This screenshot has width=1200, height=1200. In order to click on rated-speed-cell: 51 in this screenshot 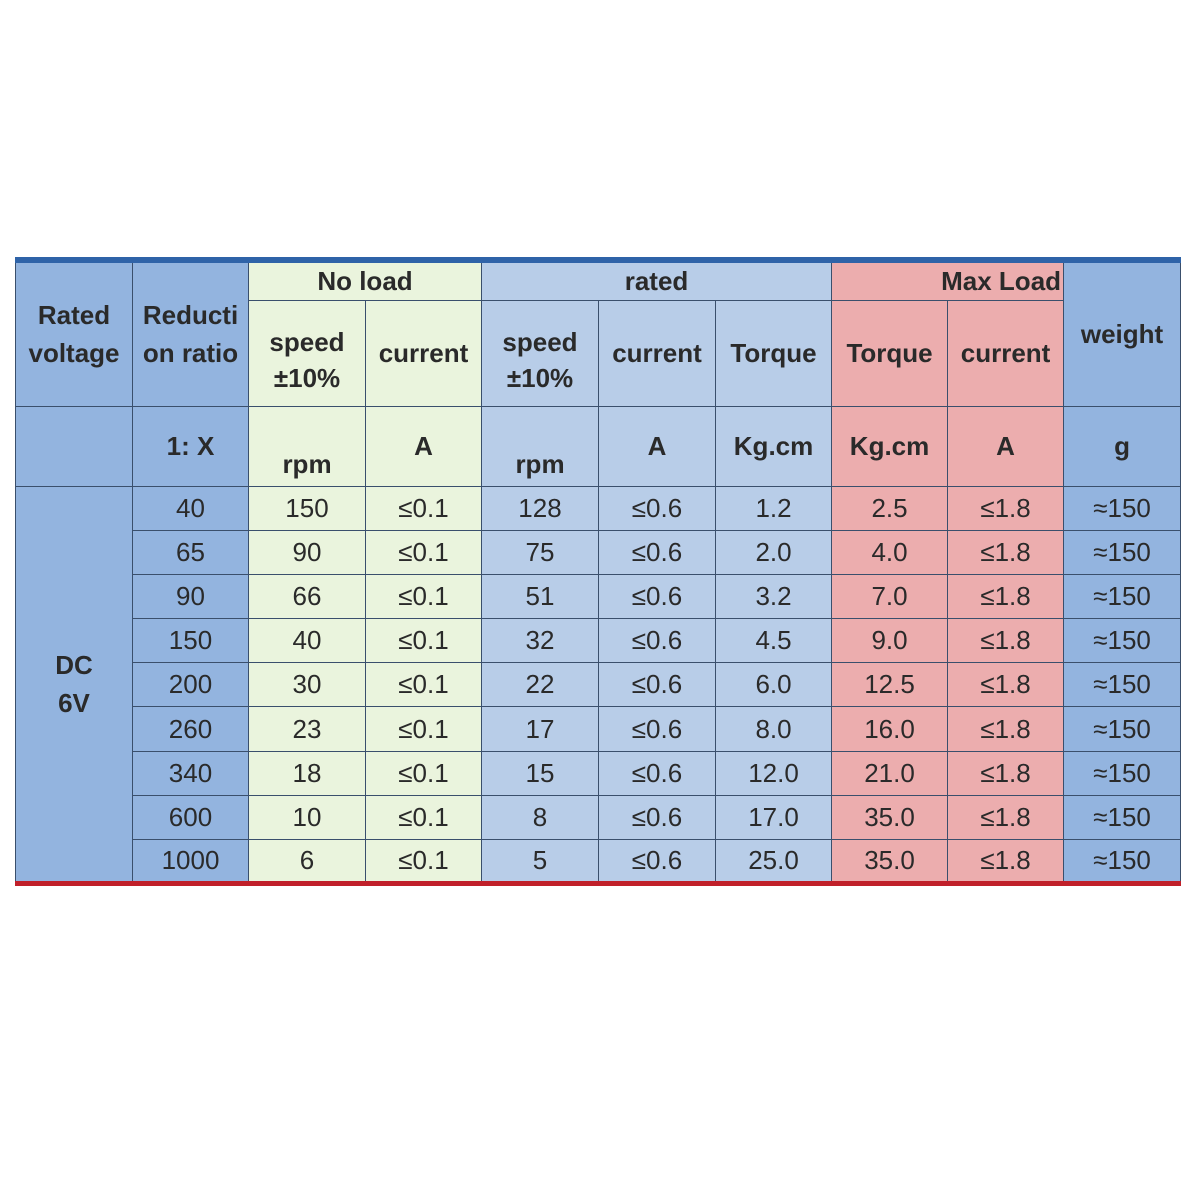, I will do `click(540, 596)`.